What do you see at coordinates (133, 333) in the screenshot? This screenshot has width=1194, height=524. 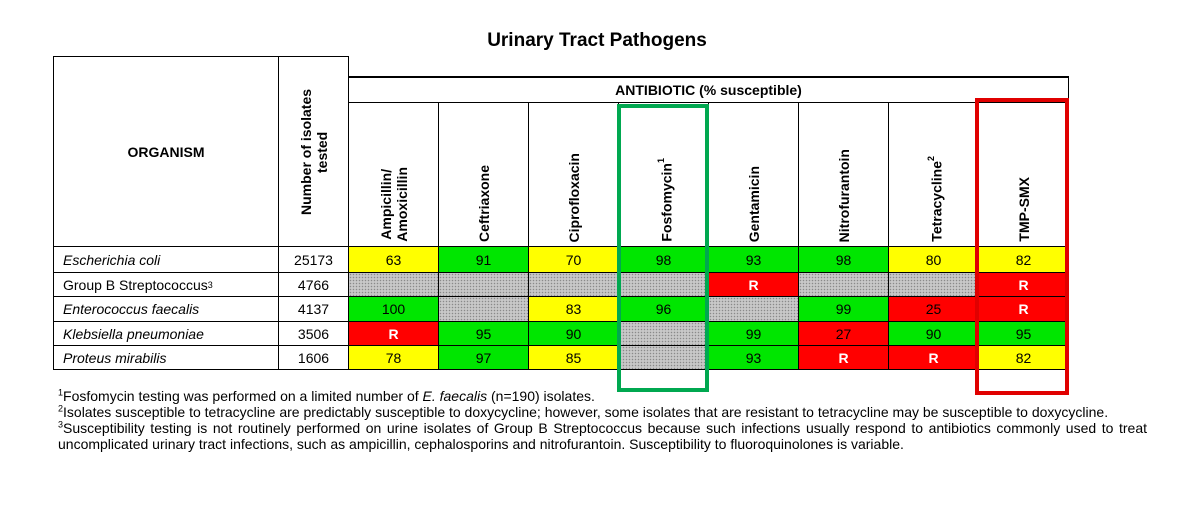 I see `organism-name: Klebsiella pneumoniae` at bounding box center [133, 333].